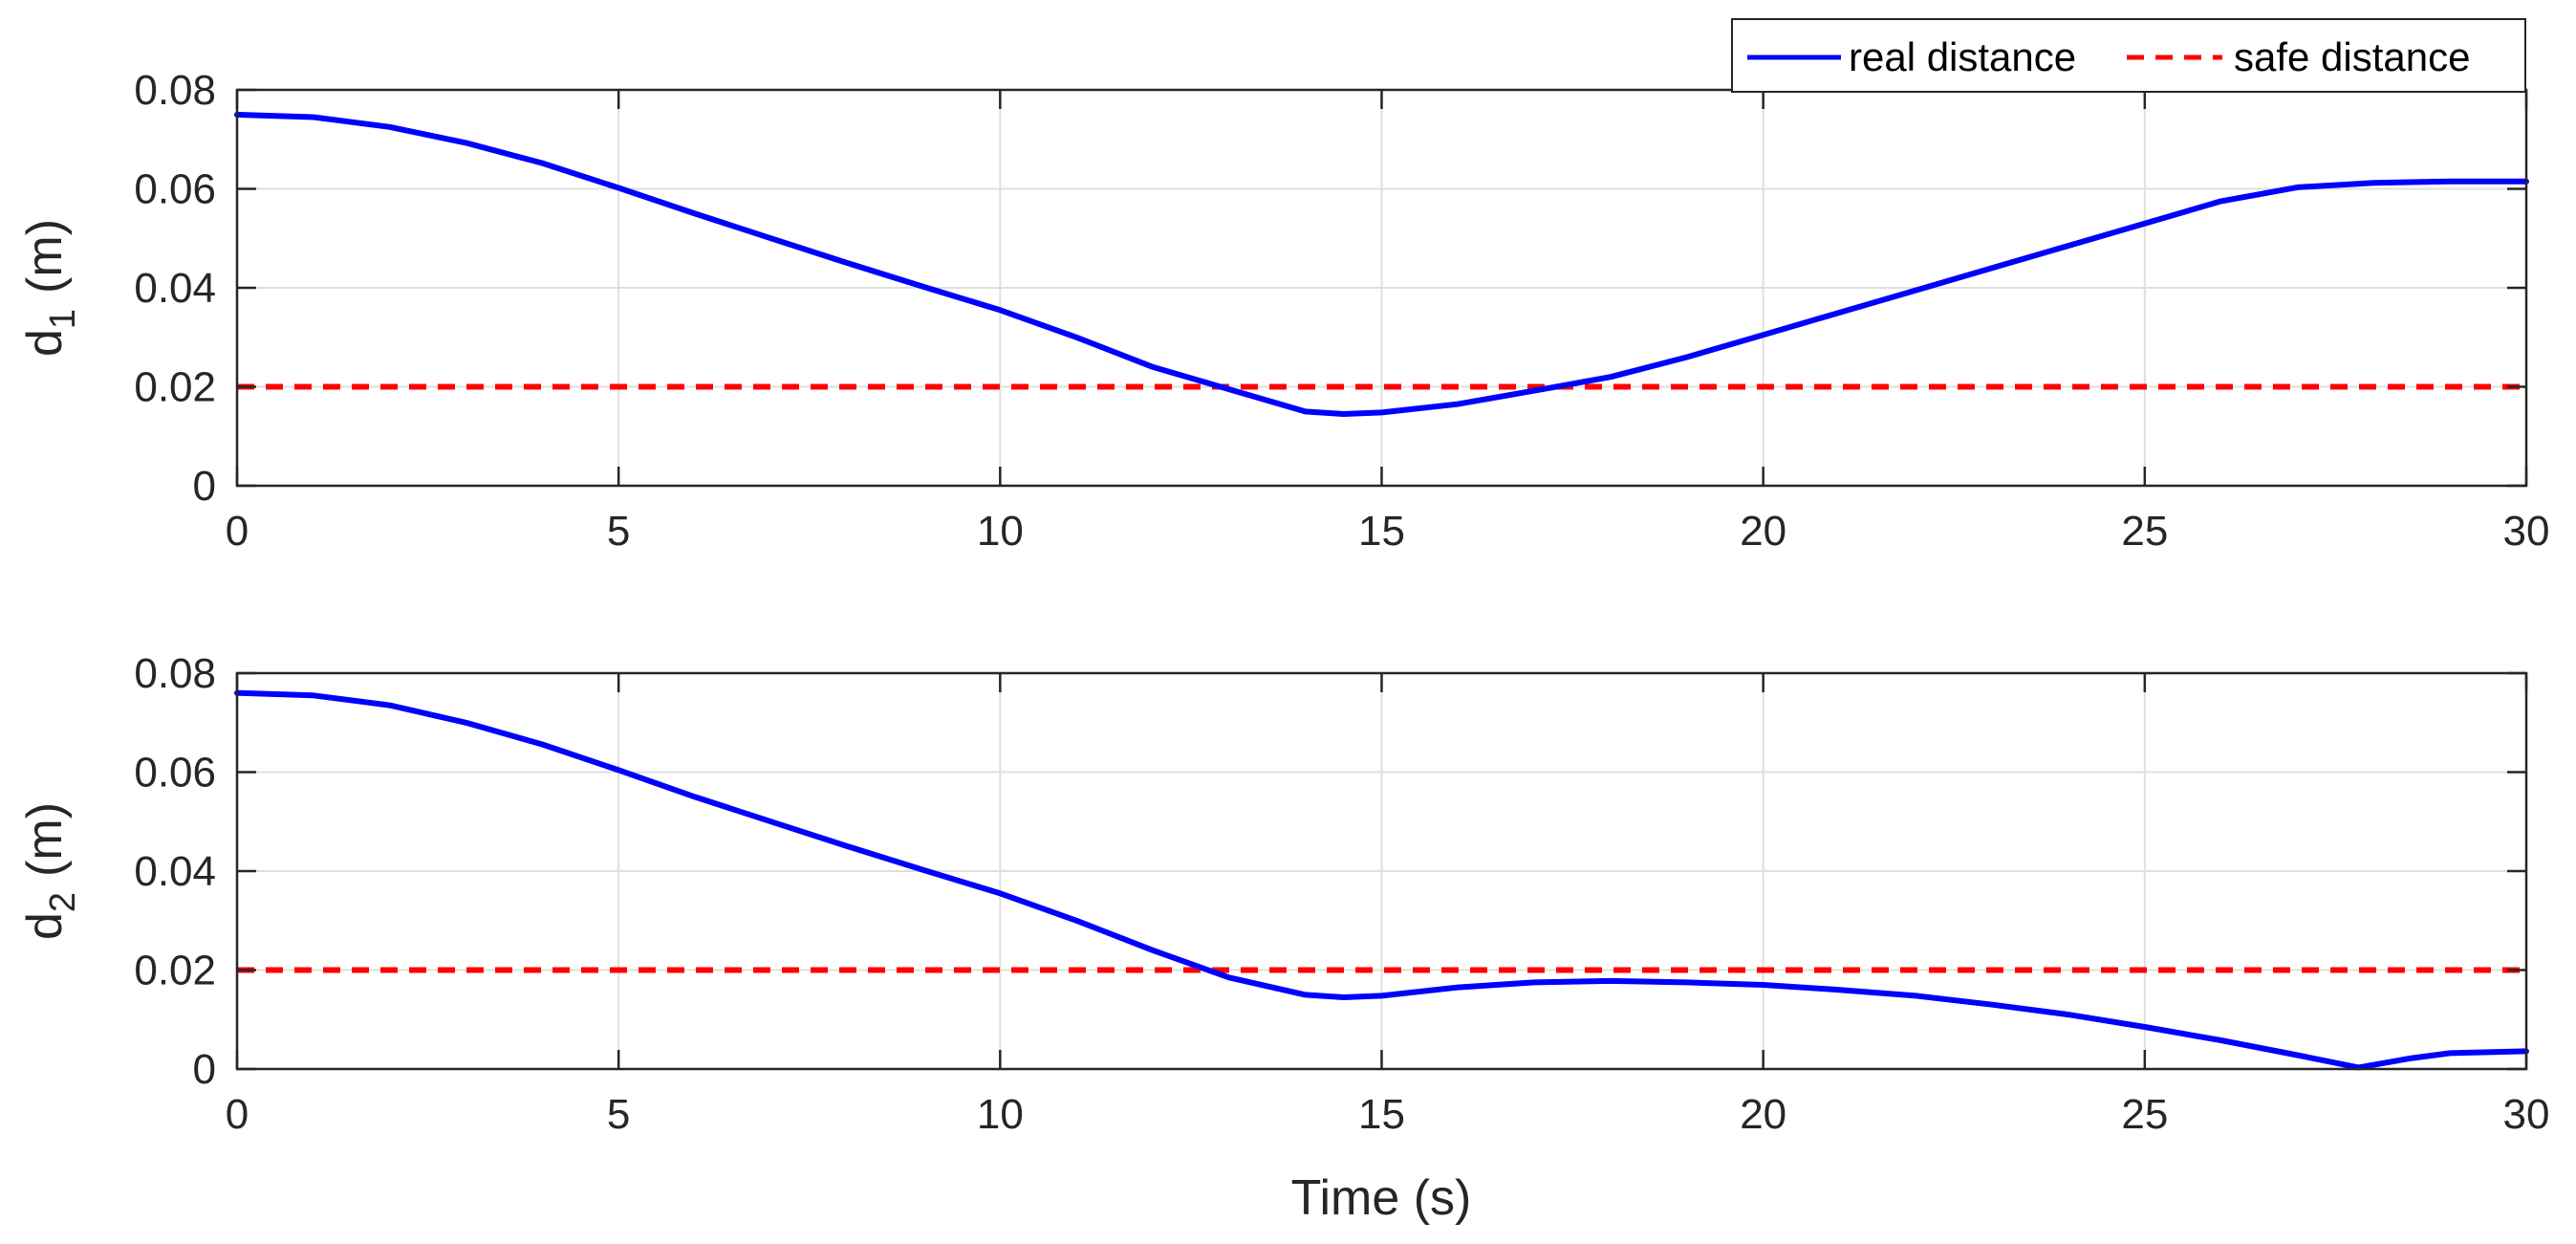 The height and width of the screenshot is (1244, 2576). Describe the element at coordinates (1381, 1198) in the screenshot. I see `axes-d2-xlabel: Time (s)` at that location.